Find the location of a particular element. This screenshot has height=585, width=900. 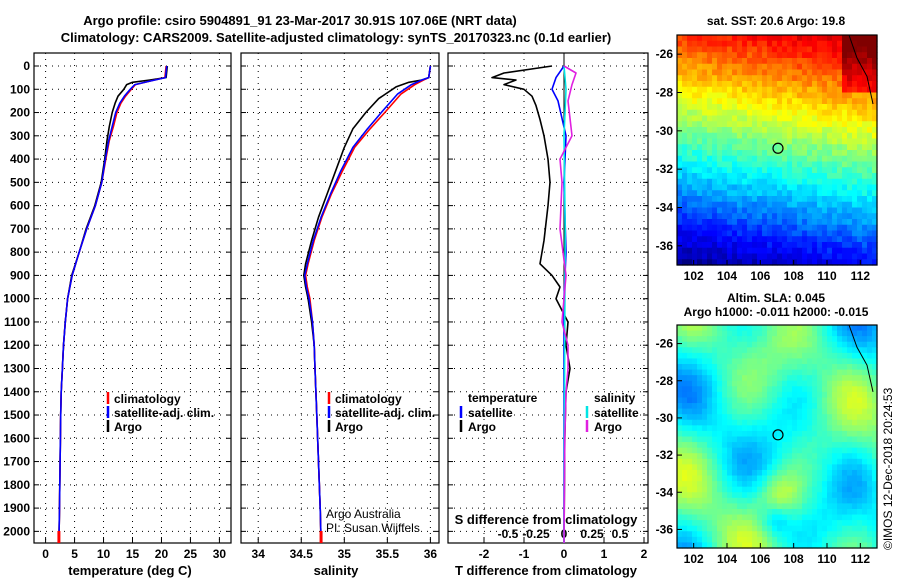

x-tick-label: 30 is located at coordinates (220, 554).